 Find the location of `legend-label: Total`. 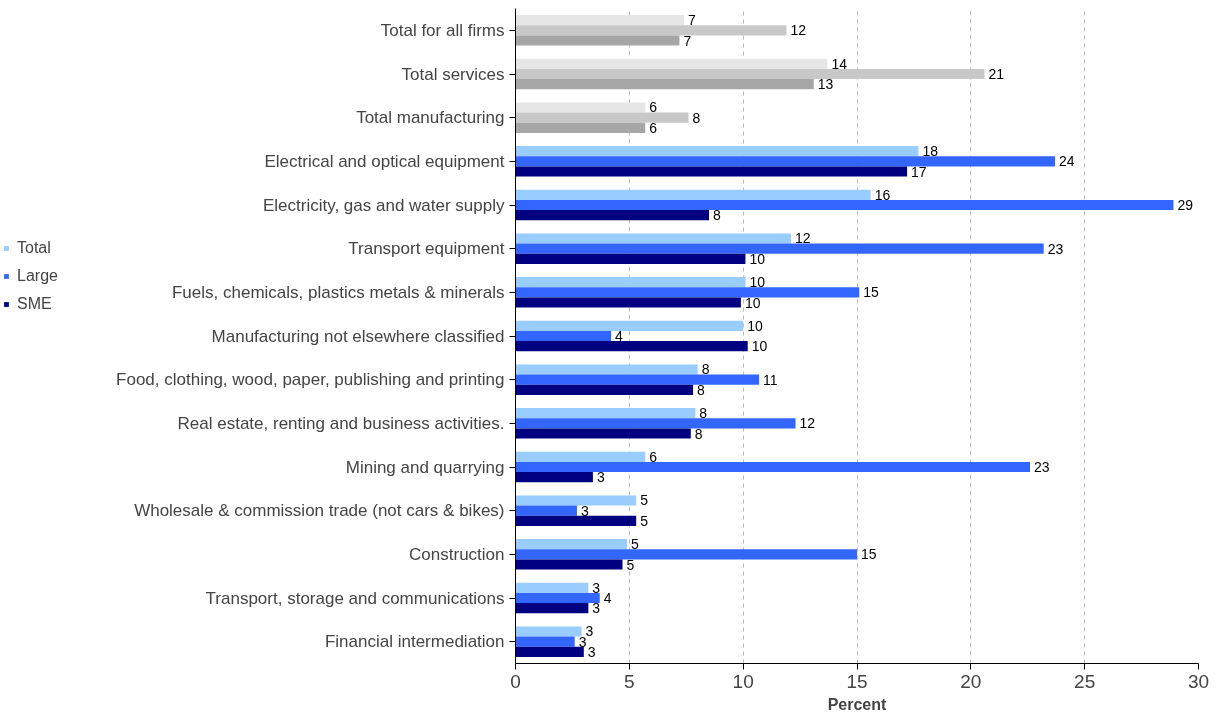

legend-label: Total is located at coordinates (34, 248).